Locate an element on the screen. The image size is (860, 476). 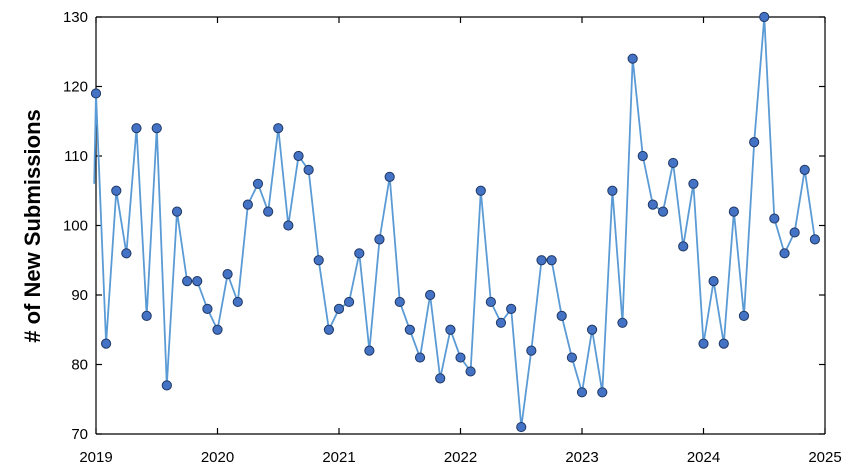
x-tick-label: 2020 is located at coordinates (217, 457).